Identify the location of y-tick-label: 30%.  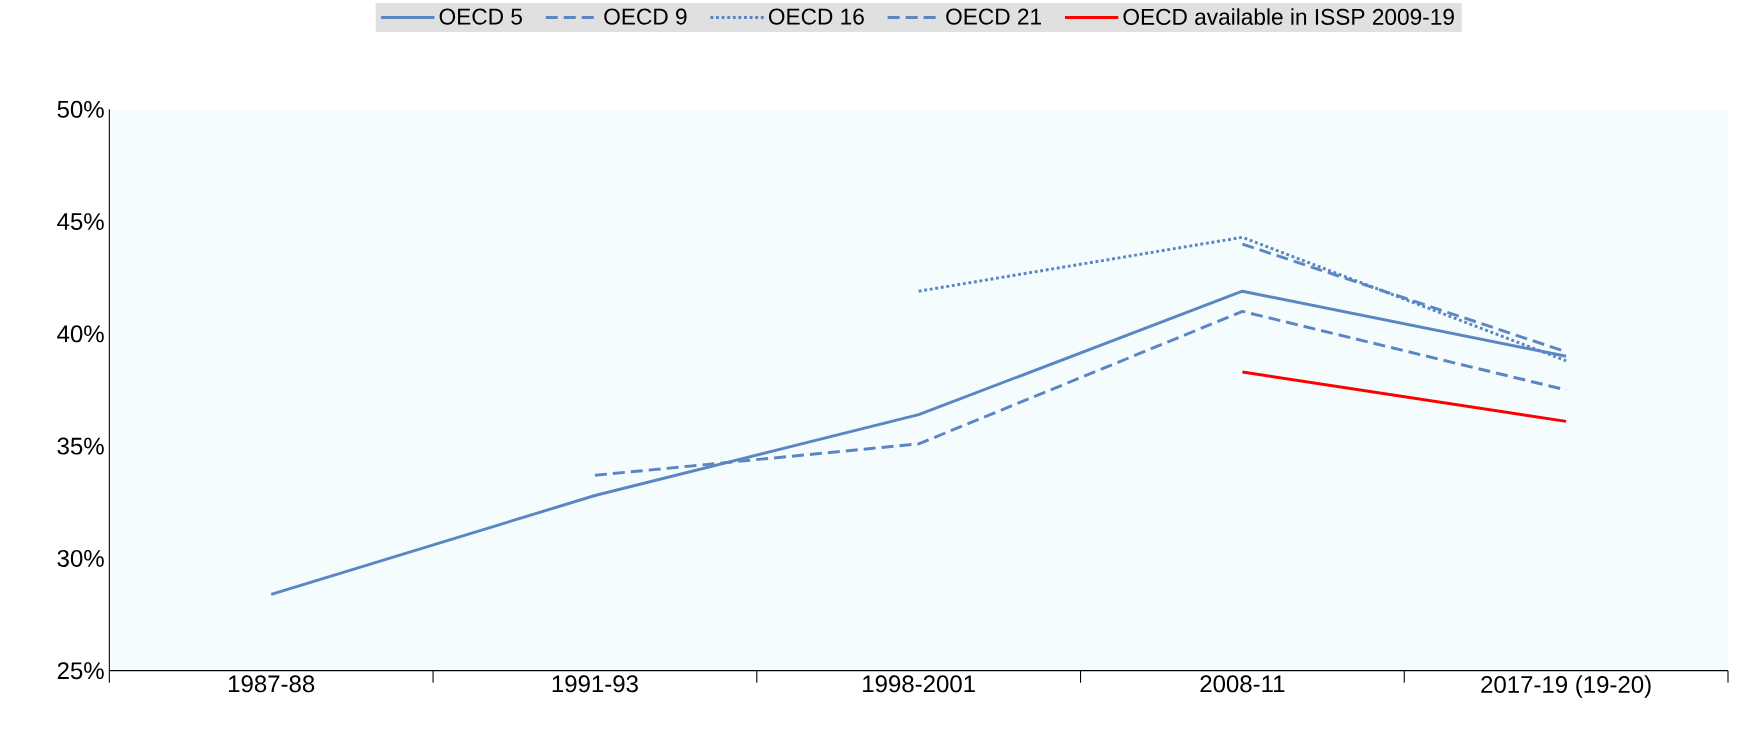
(80, 559).